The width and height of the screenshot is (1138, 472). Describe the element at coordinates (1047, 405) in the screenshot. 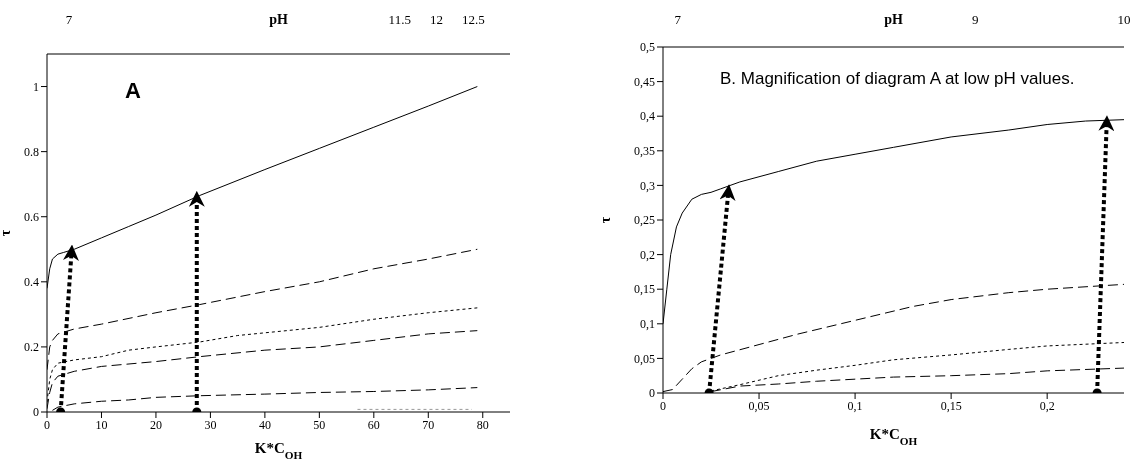

I see `x-tick-label: 0,2` at that location.